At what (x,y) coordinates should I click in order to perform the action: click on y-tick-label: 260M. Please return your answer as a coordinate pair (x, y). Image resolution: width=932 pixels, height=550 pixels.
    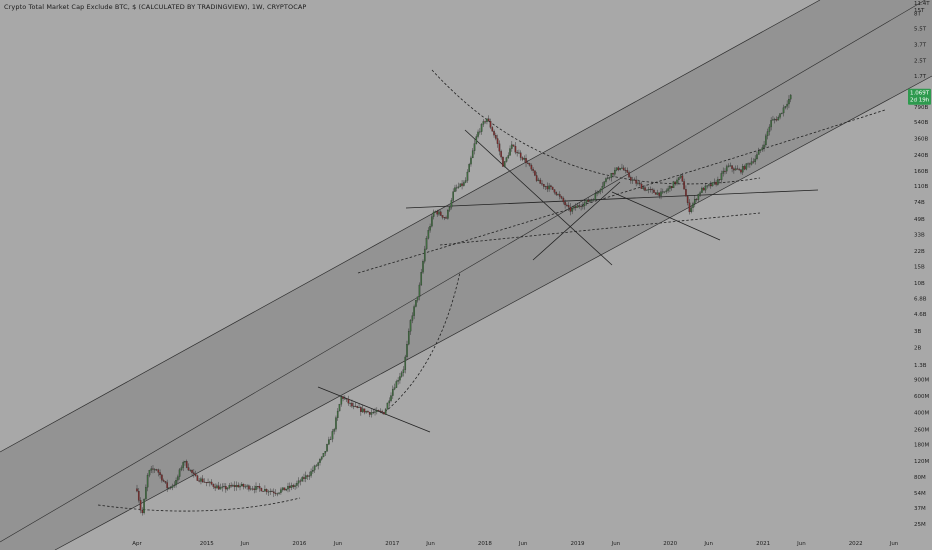
    Looking at the image, I should click on (921, 431).